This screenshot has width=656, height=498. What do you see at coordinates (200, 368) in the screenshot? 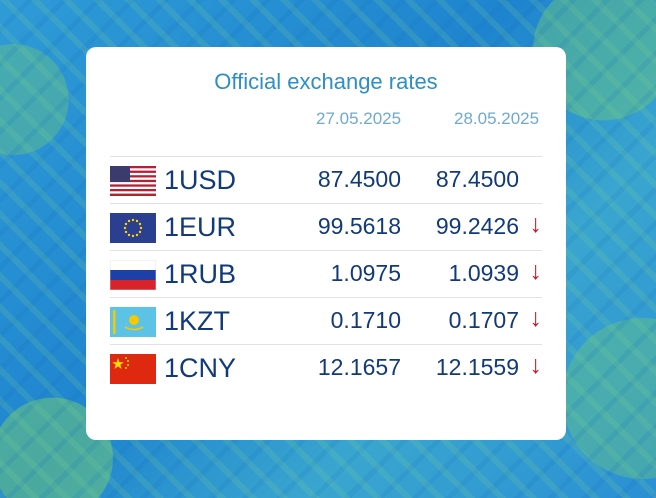
I see `currency-code: 1CNY` at bounding box center [200, 368].